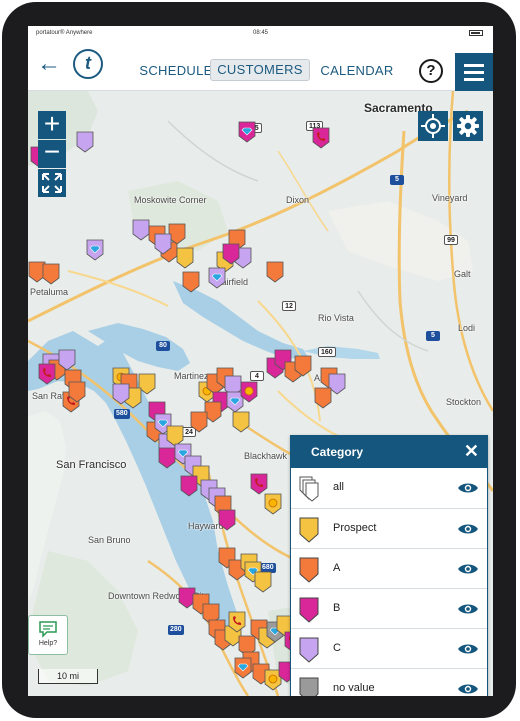 The width and height of the screenshot is (520, 721). What do you see at coordinates (266, 456) in the screenshot?
I see `place-label: Blackhawk` at bounding box center [266, 456].